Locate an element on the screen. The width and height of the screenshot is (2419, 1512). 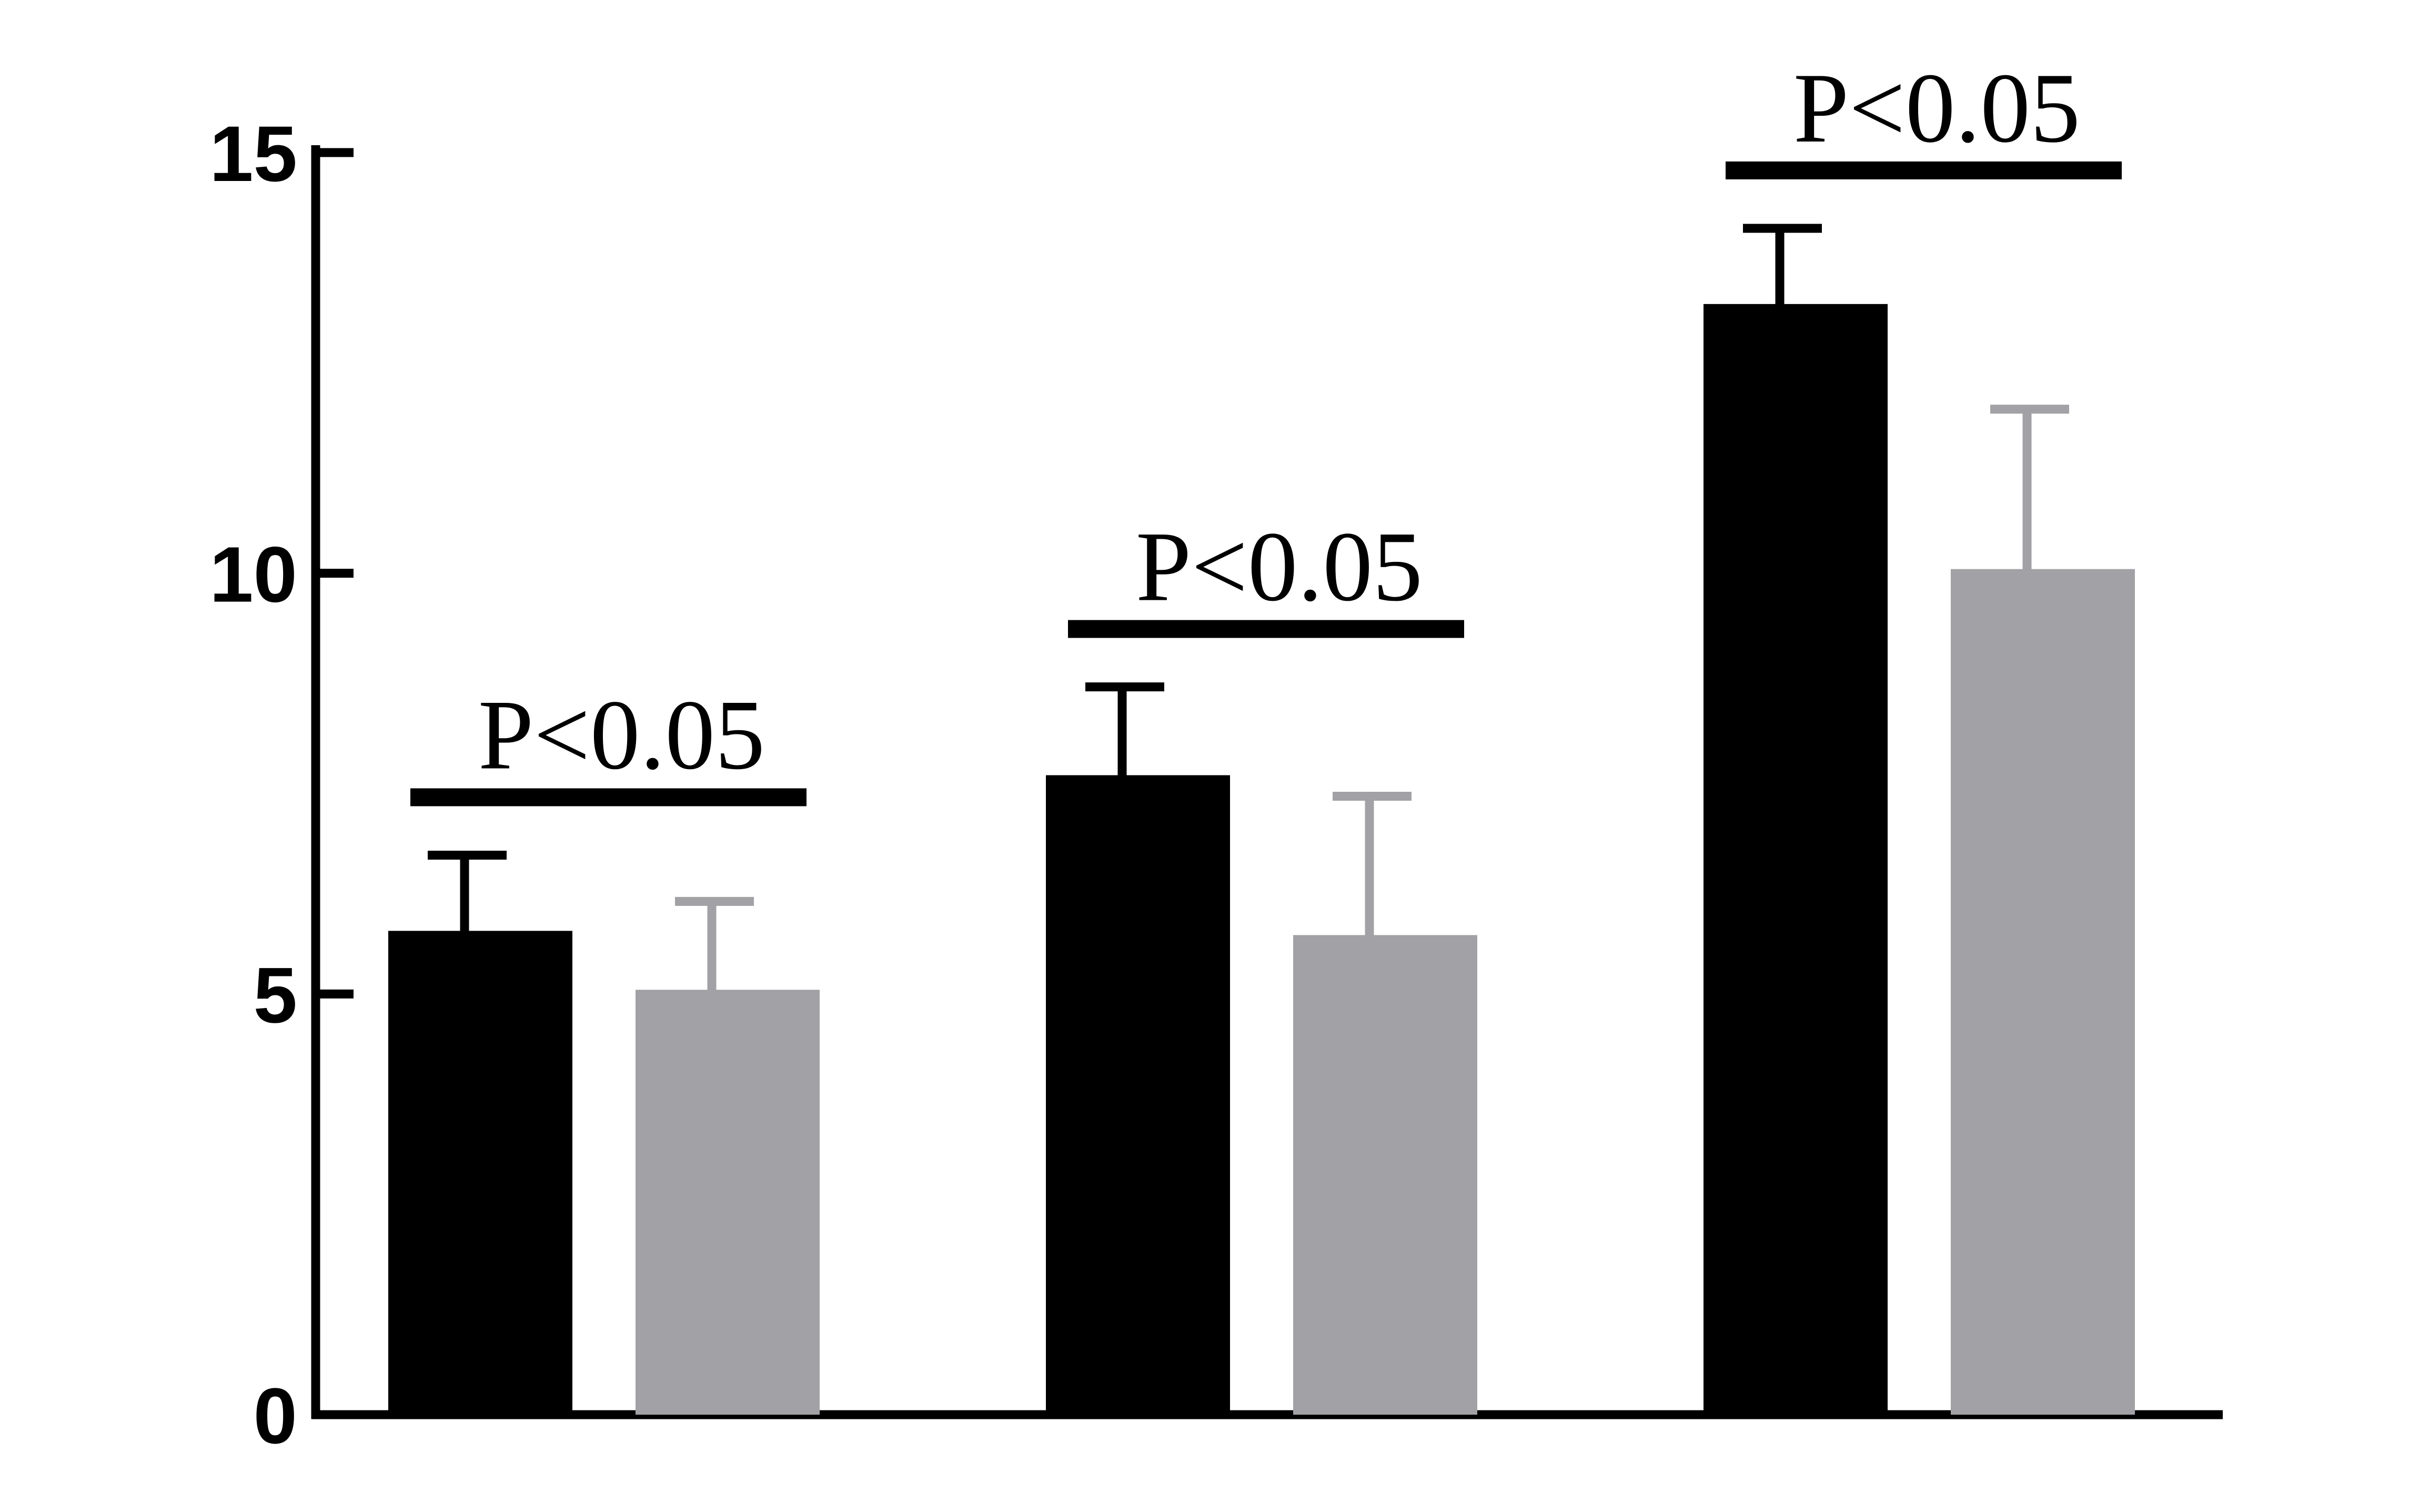
y-tick-label: 15 is located at coordinates (253, 153).